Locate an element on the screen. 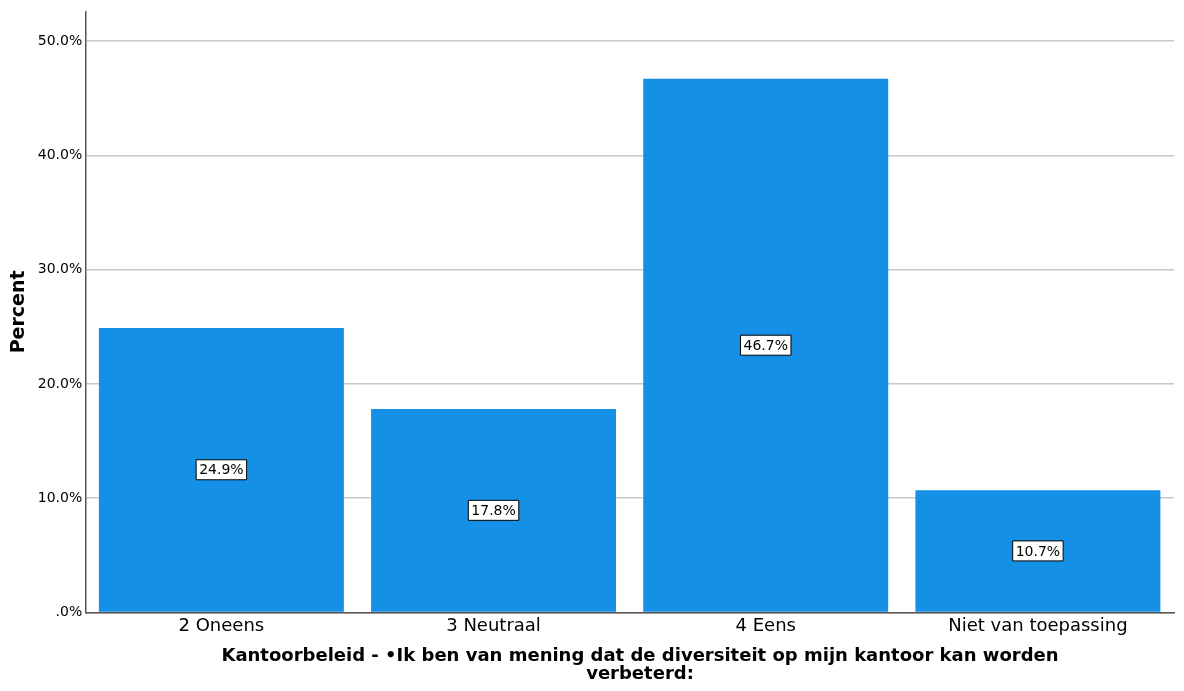  y-tick-label: 20.0% is located at coordinates (60, 382).